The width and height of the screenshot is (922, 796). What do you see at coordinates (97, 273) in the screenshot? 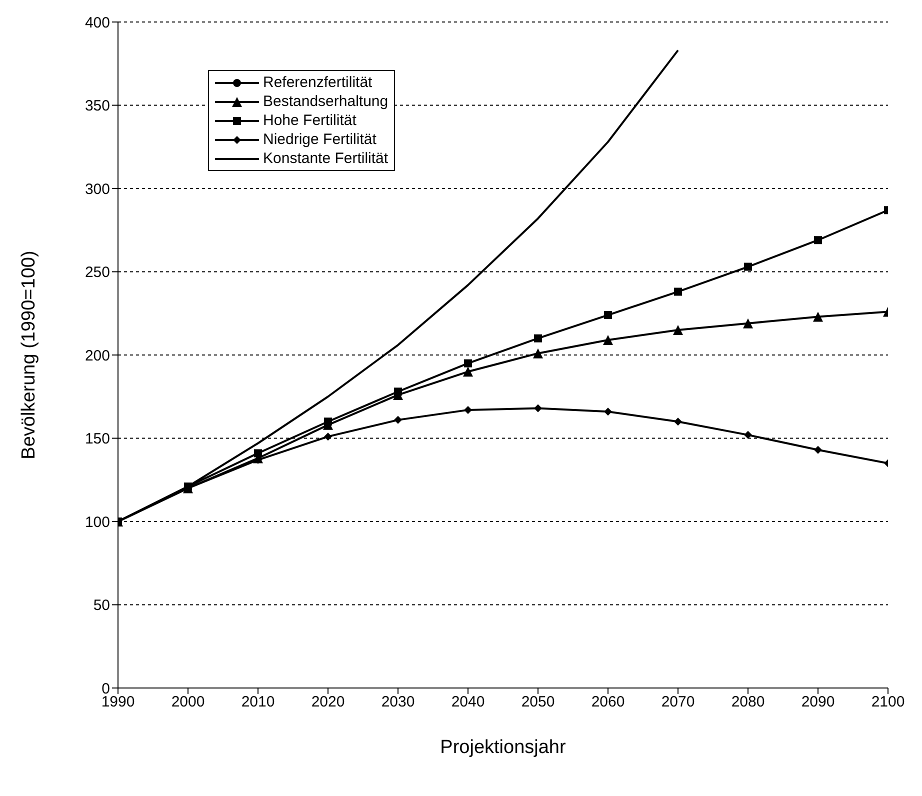
I see `y-tick-label: 250` at bounding box center [97, 273].